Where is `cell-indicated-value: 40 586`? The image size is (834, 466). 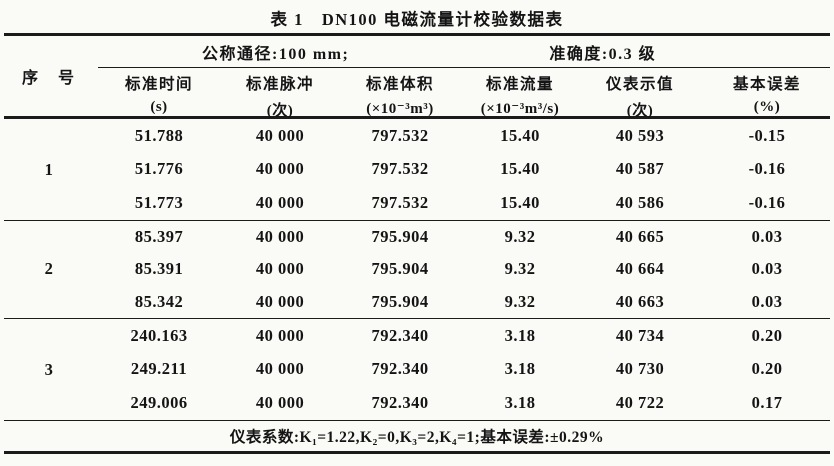
cell-indicated-value: 40 586 is located at coordinates (640, 203).